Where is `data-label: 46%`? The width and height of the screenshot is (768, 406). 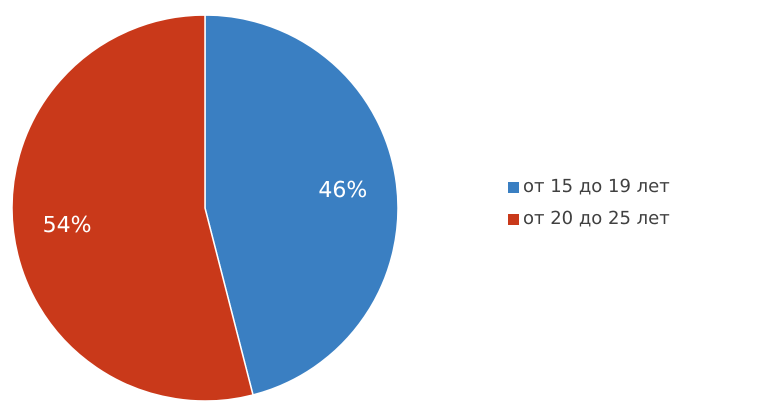 data-label: 46% is located at coordinates (343, 191).